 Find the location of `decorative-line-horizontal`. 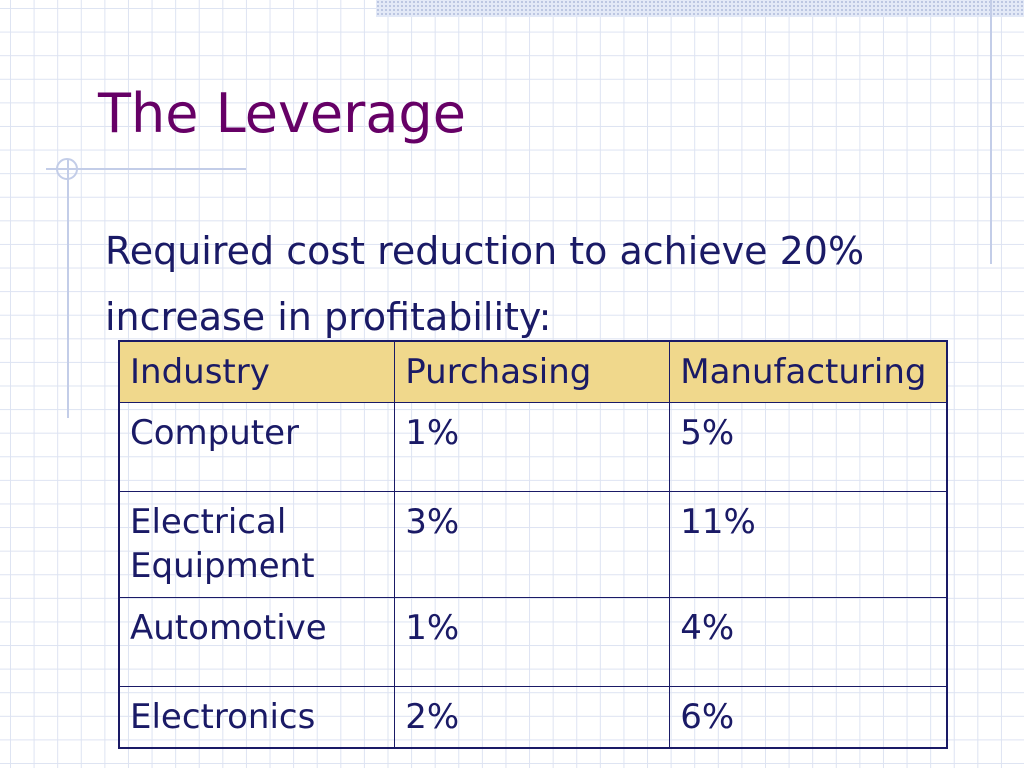

decorative-line-horizontal is located at coordinates (146, 169).